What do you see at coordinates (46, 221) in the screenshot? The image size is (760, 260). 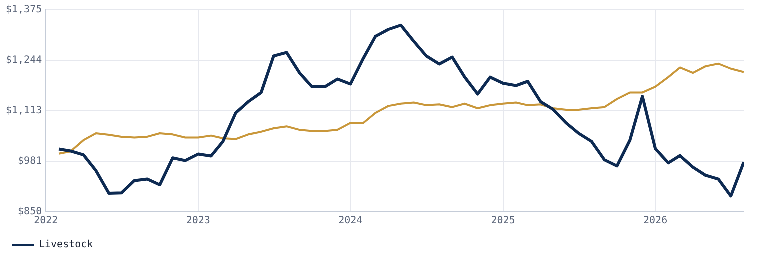 I see `x-tick-label: 2022` at bounding box center [46, 221].